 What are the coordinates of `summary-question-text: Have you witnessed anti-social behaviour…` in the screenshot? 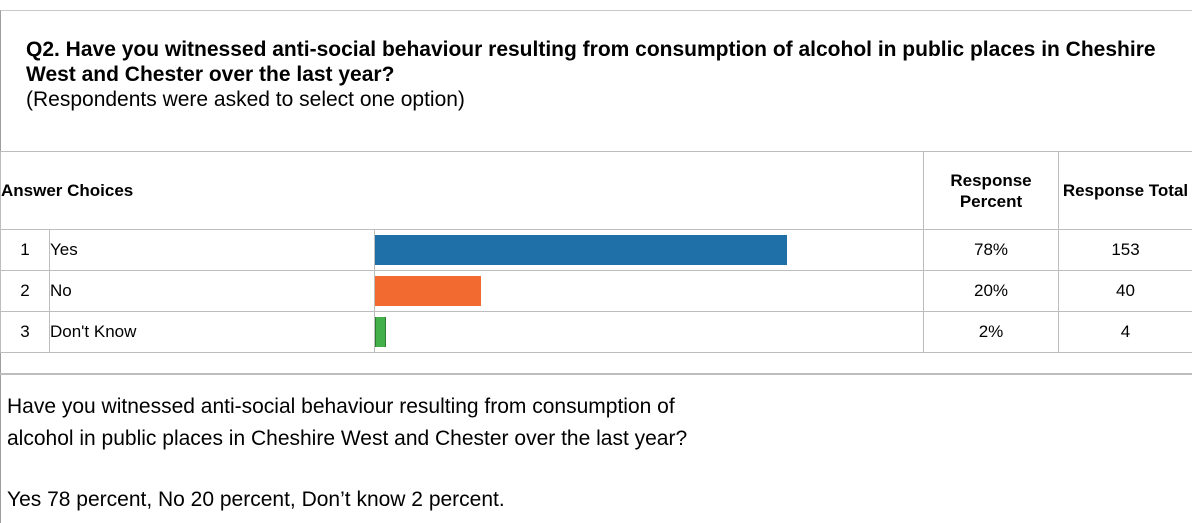 It's located at (347, 422).